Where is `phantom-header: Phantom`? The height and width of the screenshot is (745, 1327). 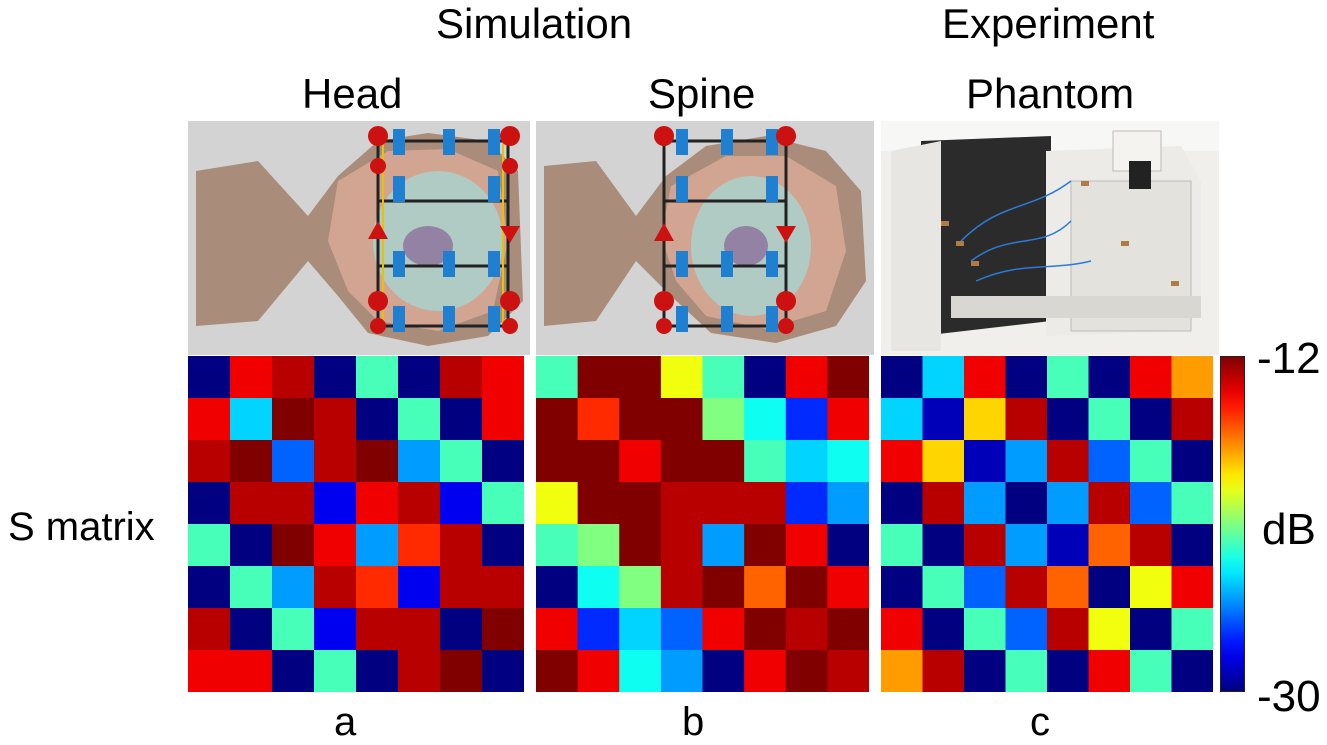
phantom-header: Phantom is located at coordinates (1050, 93).